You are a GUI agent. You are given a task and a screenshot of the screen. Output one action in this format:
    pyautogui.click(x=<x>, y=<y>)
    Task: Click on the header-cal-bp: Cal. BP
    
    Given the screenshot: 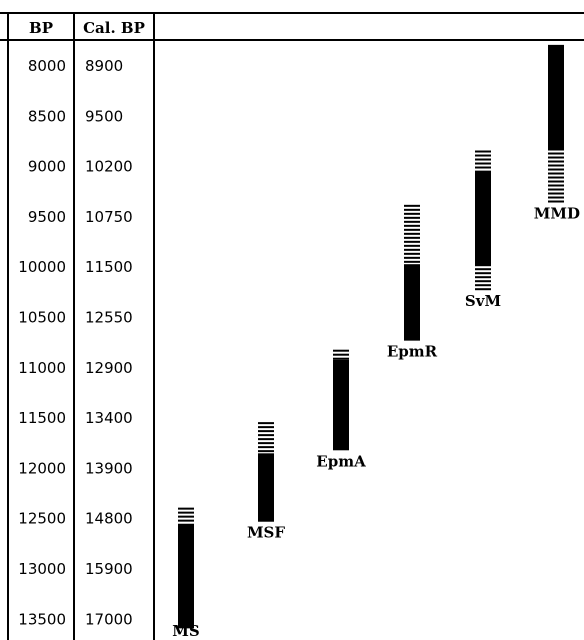 What is the action you would take?
    pyautogui.click(x=114, y=28)
    